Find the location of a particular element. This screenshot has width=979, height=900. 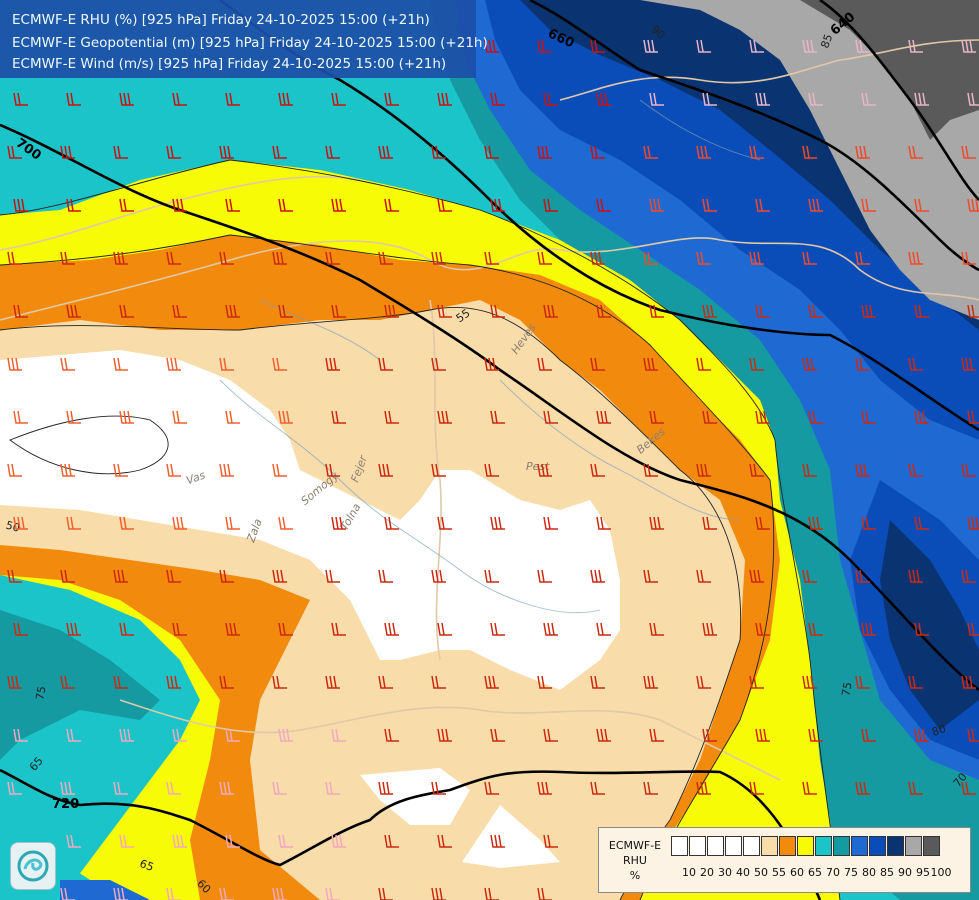

legend-title-unit: % is located at coordinates (635, 875).